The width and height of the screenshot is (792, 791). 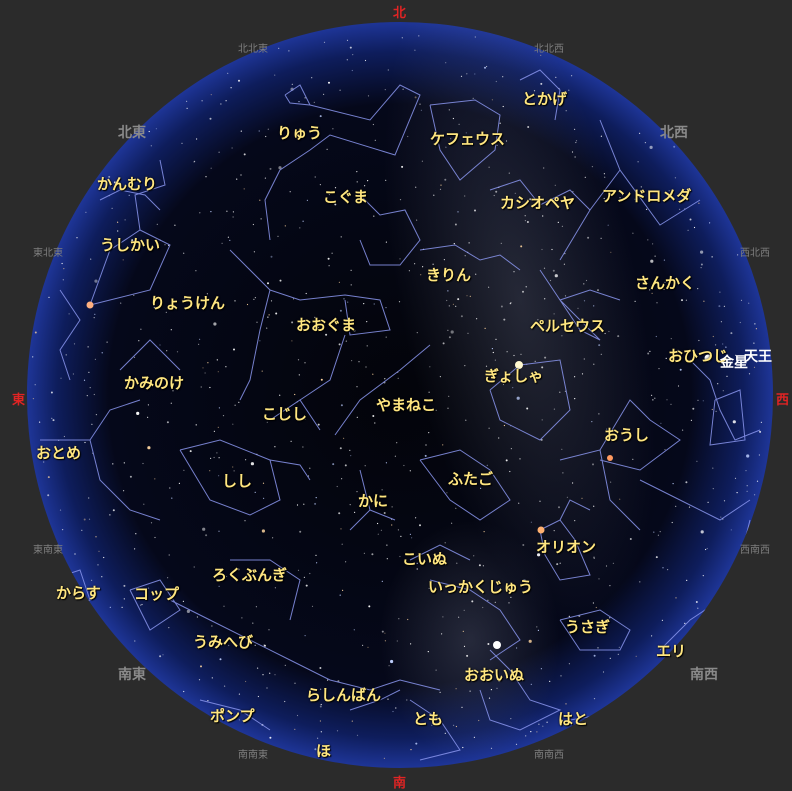 What do you see at coordinates (326, 325) in the screenshot?
I see `label-ursa-major: おおぐま` at bounding box center [326, 325].